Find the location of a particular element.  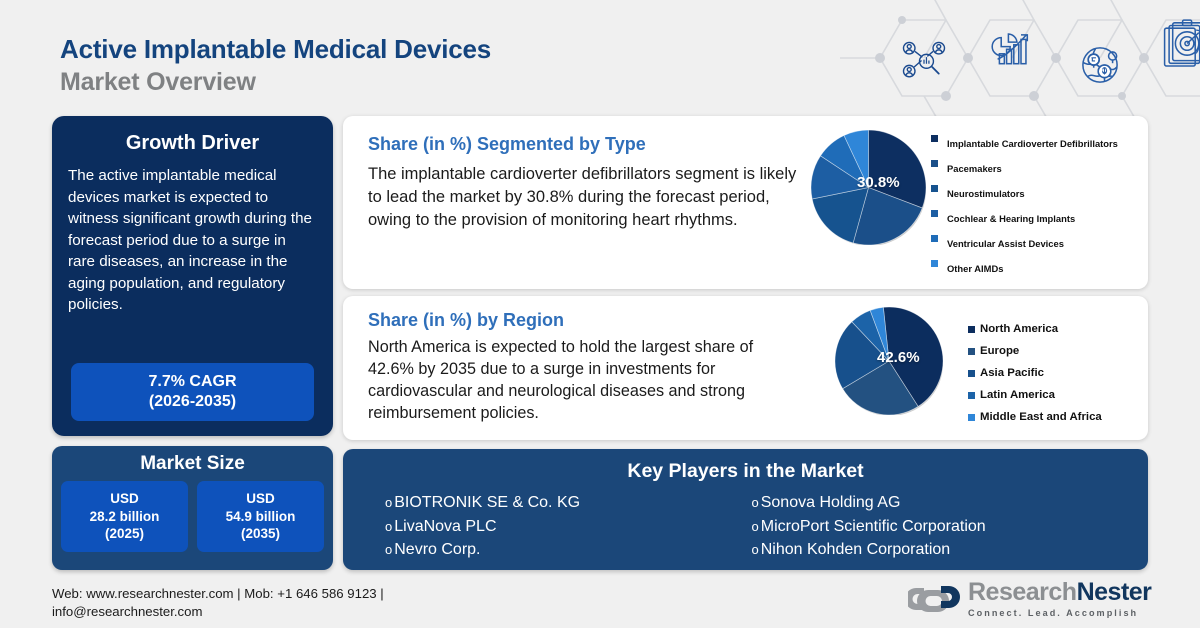

hexagon-decoration is located at coordinates (1020, 59).